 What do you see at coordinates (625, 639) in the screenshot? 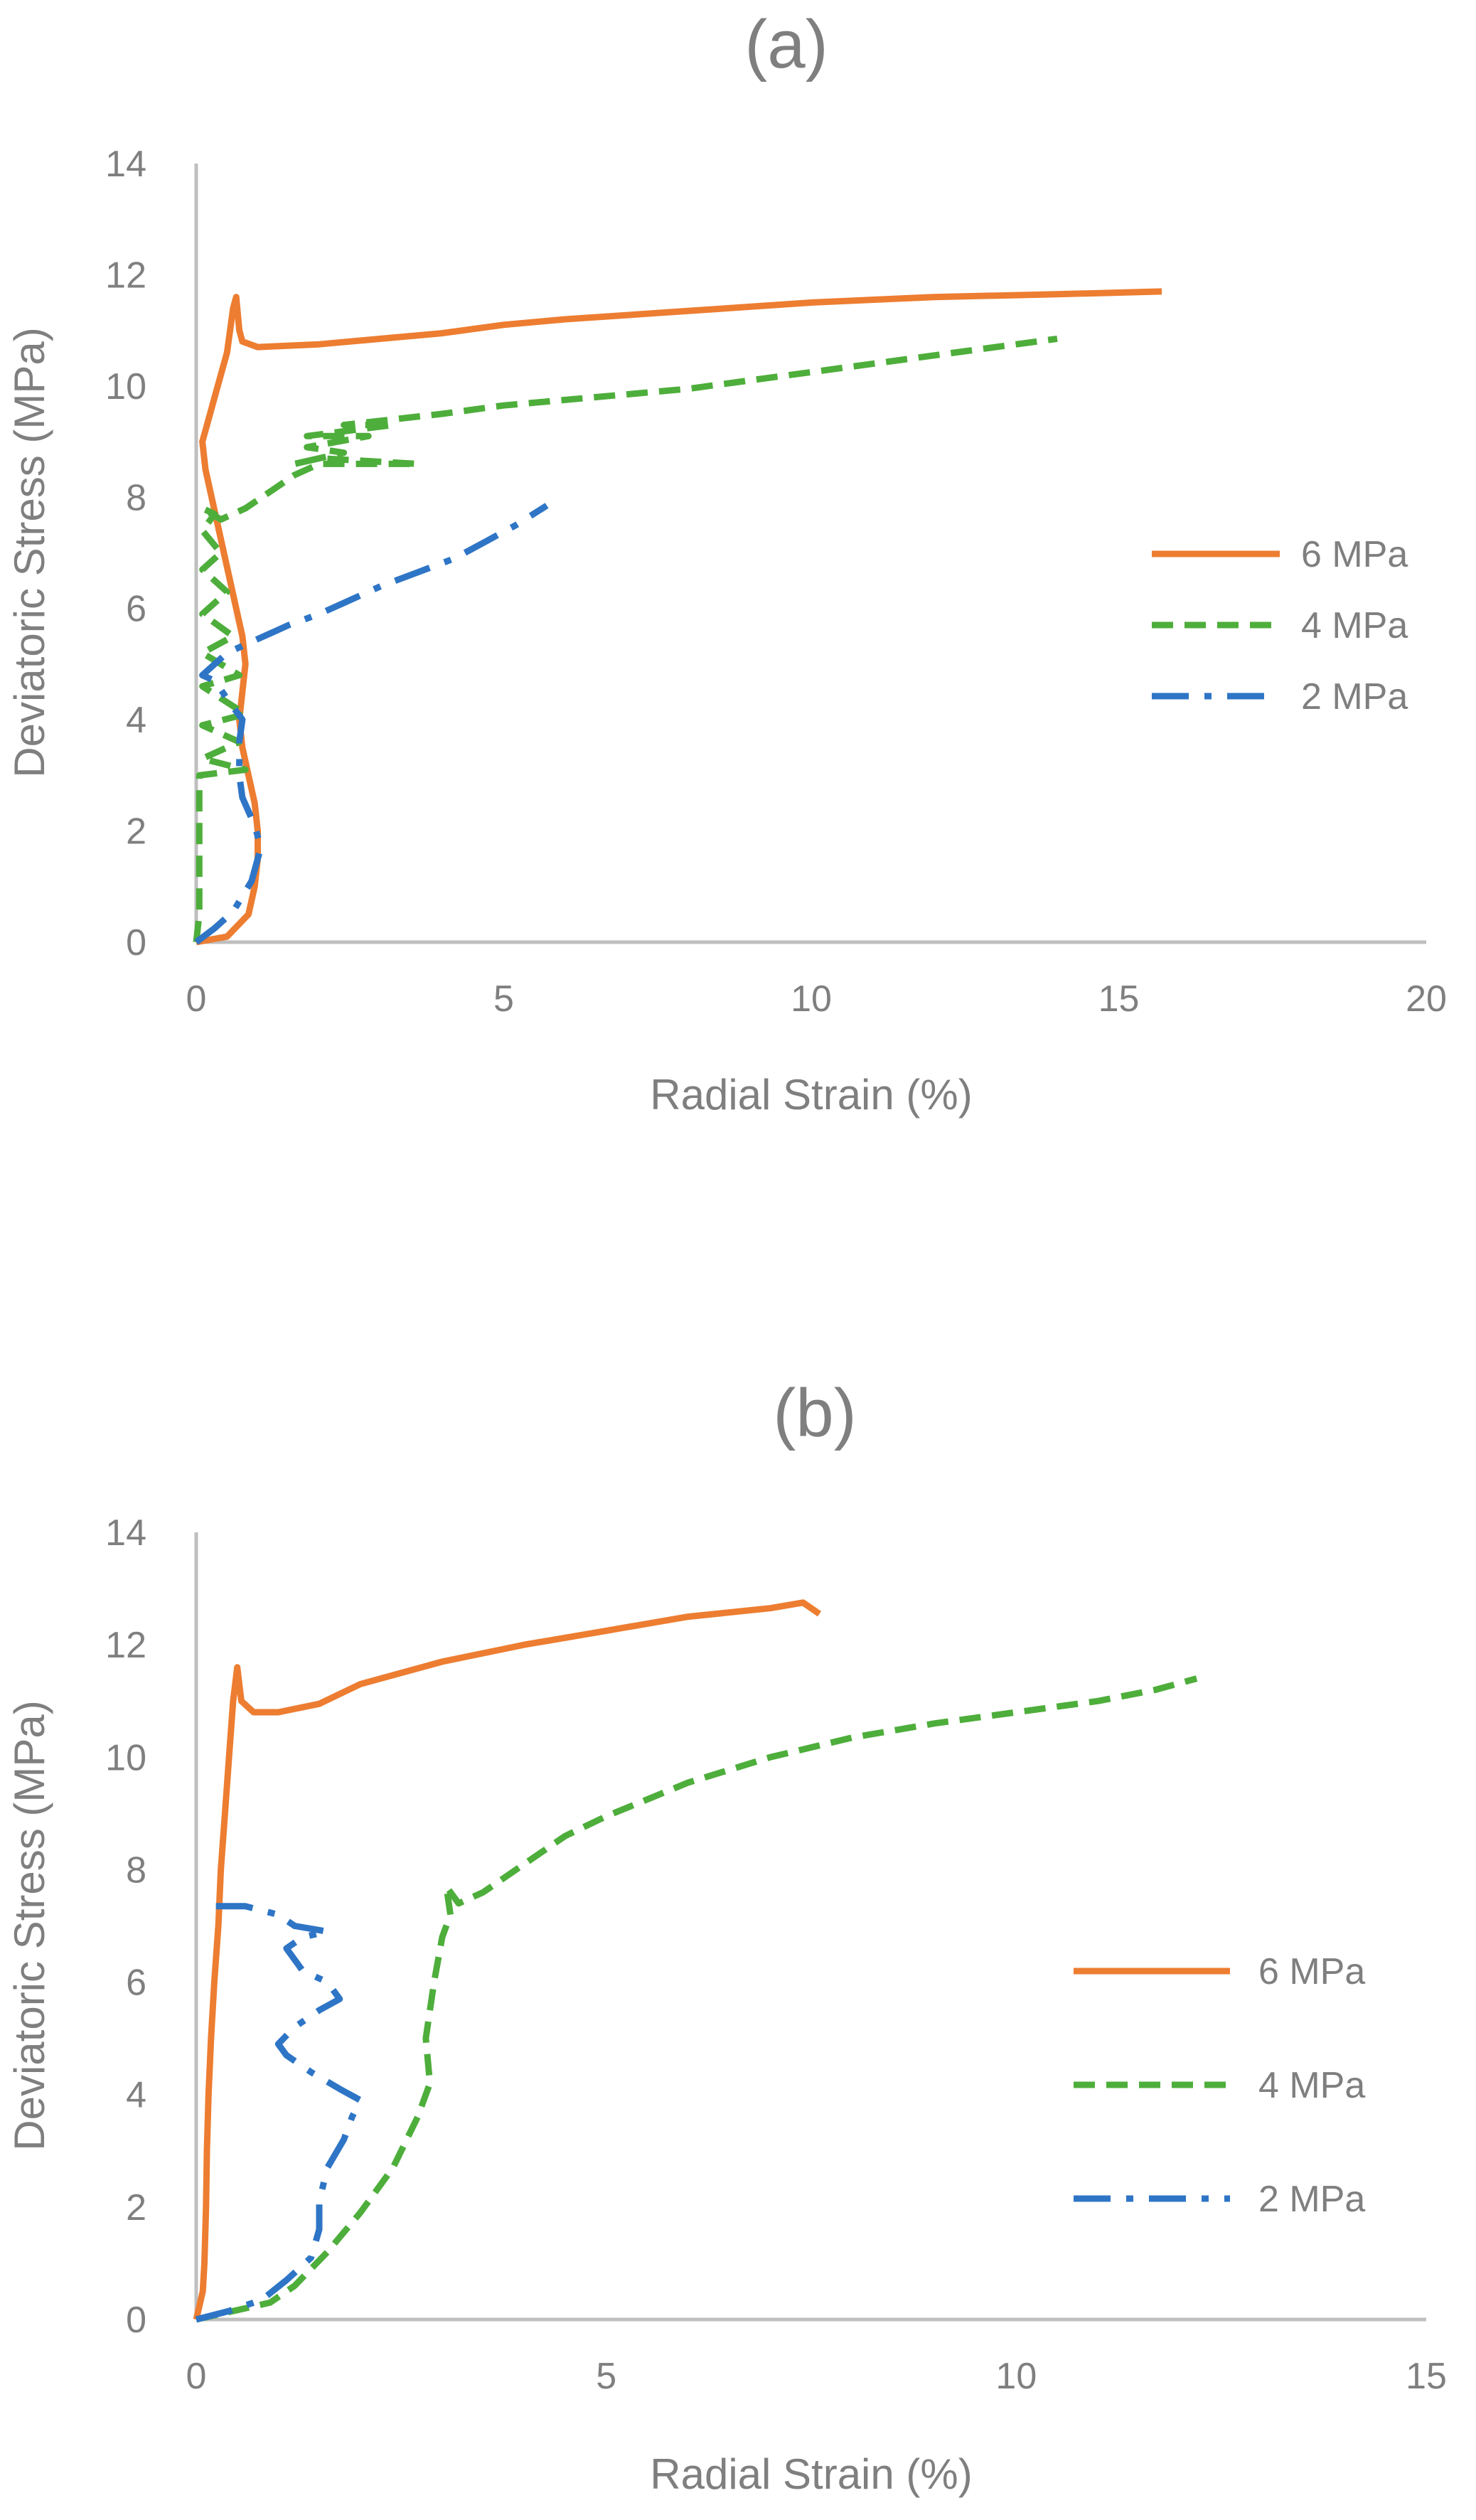
I see `series-line-4-mpa` at bounding box center [625, 639].